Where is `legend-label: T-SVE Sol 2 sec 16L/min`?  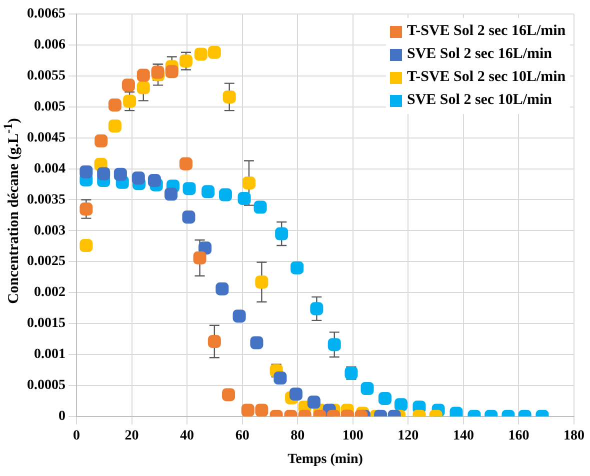 legend-label: T-SVE Sol 2 sec 16L/min is located at coordinates (486, 31).